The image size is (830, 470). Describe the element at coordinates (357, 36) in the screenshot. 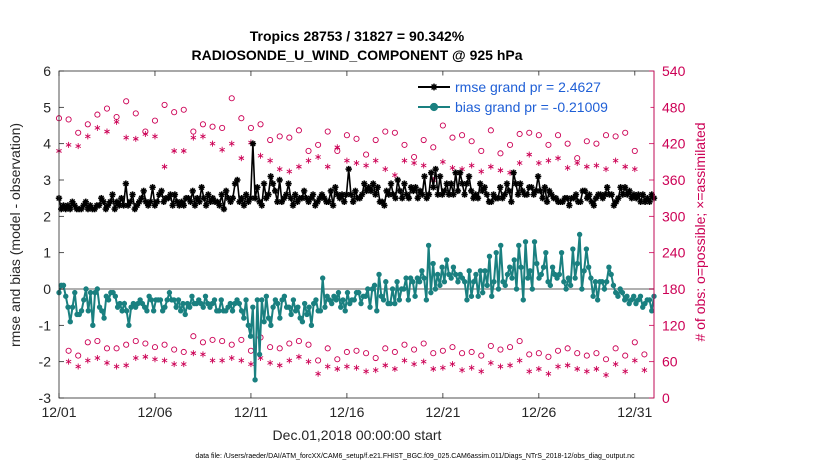

I see `chart-title: Tropics 28753 / 31827 = 90.342%` at that location.